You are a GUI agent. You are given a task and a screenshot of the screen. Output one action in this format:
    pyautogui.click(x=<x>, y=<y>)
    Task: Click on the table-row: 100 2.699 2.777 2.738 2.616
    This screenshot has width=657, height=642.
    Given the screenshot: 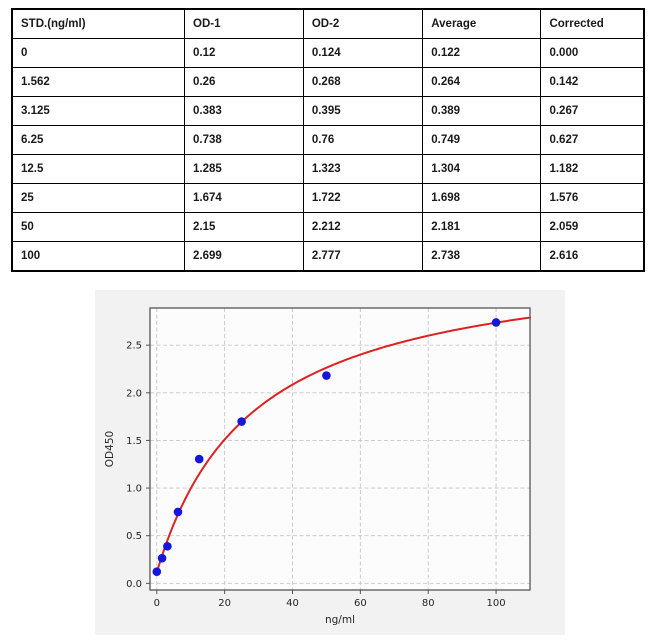 What is the action you would take?
    pyautogui.click(x=328, y=256)
    